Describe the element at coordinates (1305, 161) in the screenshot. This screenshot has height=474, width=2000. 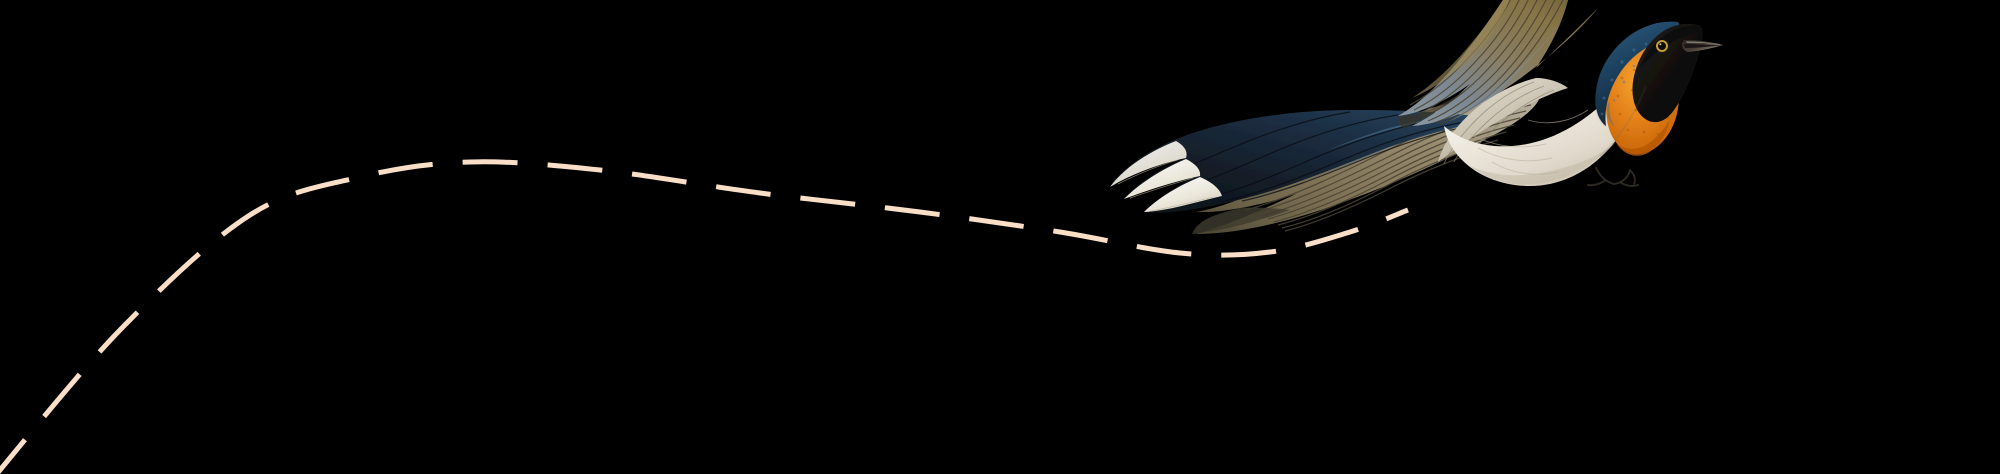
I see `tail` at that location.